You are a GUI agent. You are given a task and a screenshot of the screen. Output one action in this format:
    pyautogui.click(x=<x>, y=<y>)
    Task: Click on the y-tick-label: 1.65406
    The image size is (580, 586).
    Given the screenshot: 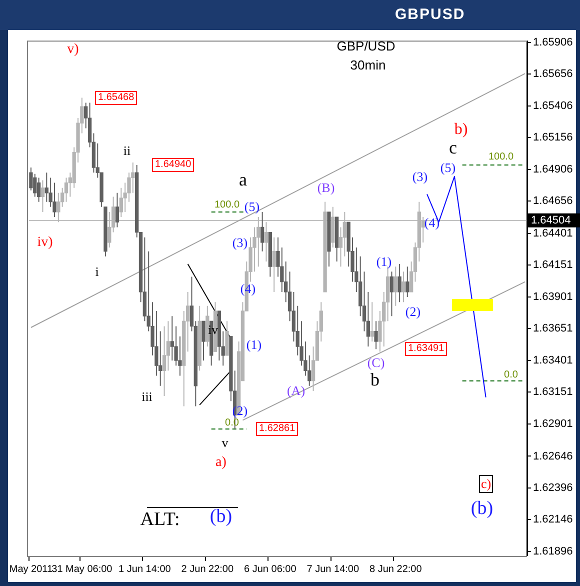 What is the action you would take?
    pyautogui.click(x=553, y=106)
    